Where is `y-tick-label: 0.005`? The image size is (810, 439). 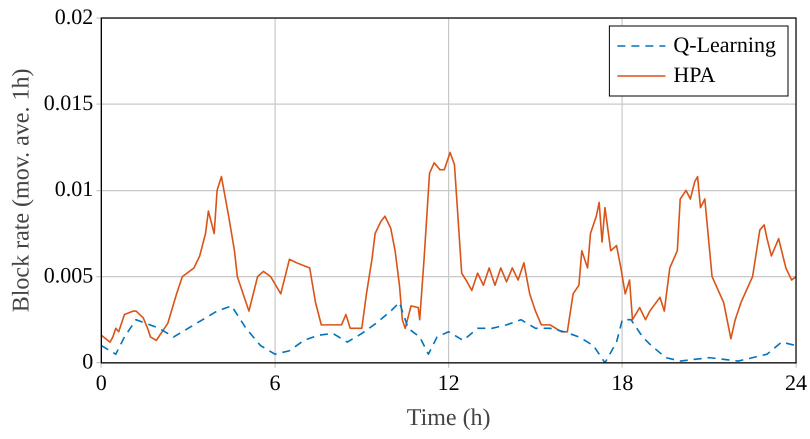
y-tick-label: 0.005 is located at coordinates (69, 275).